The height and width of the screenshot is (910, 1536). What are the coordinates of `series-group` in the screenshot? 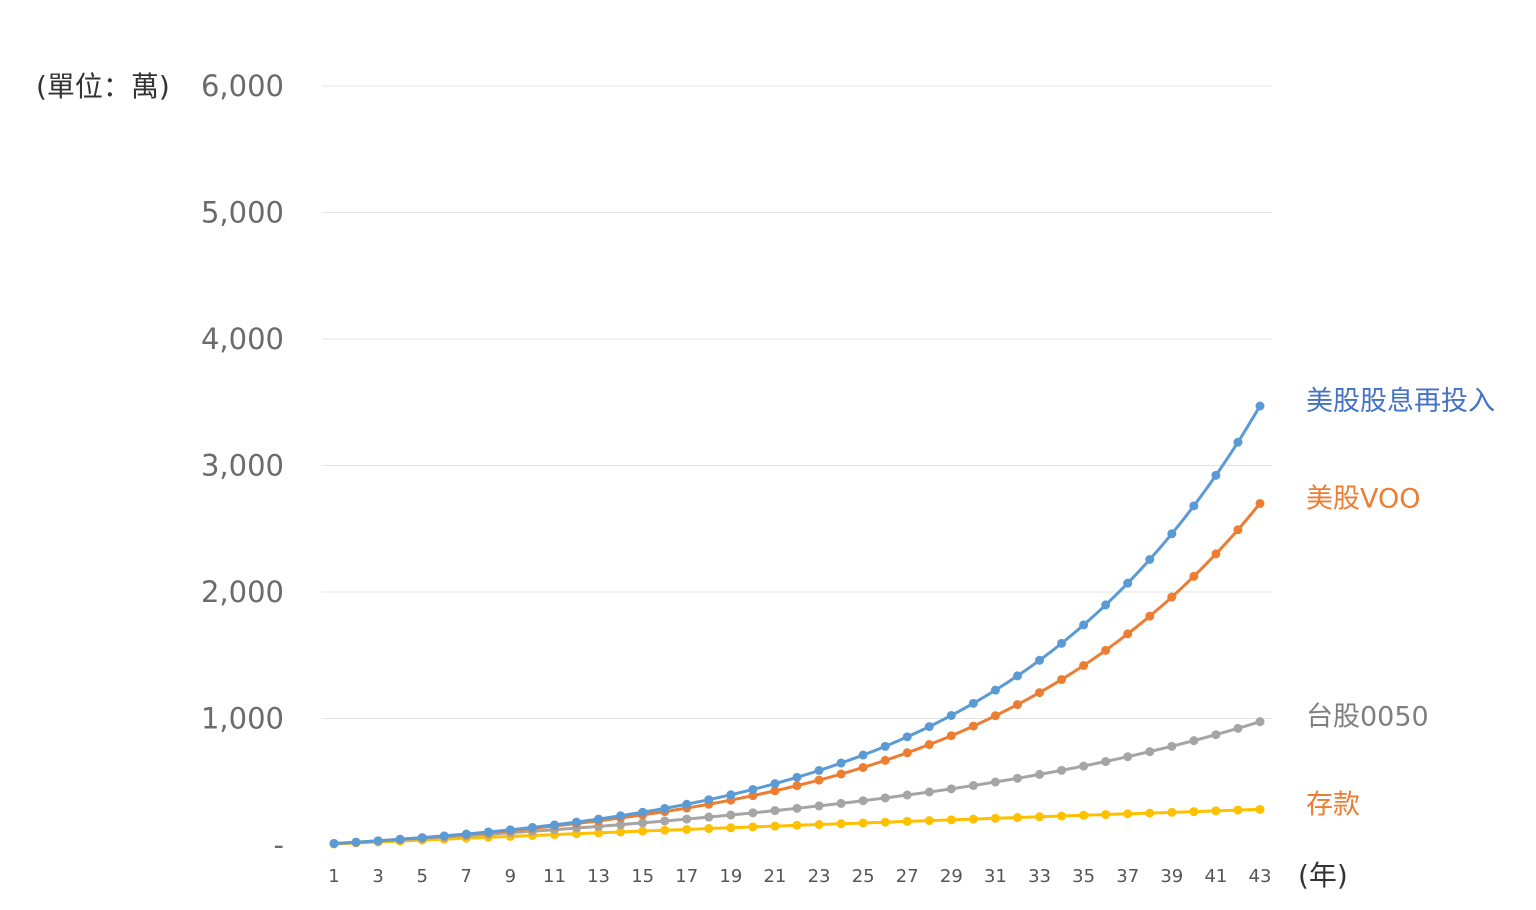 It's located at (797, 782).